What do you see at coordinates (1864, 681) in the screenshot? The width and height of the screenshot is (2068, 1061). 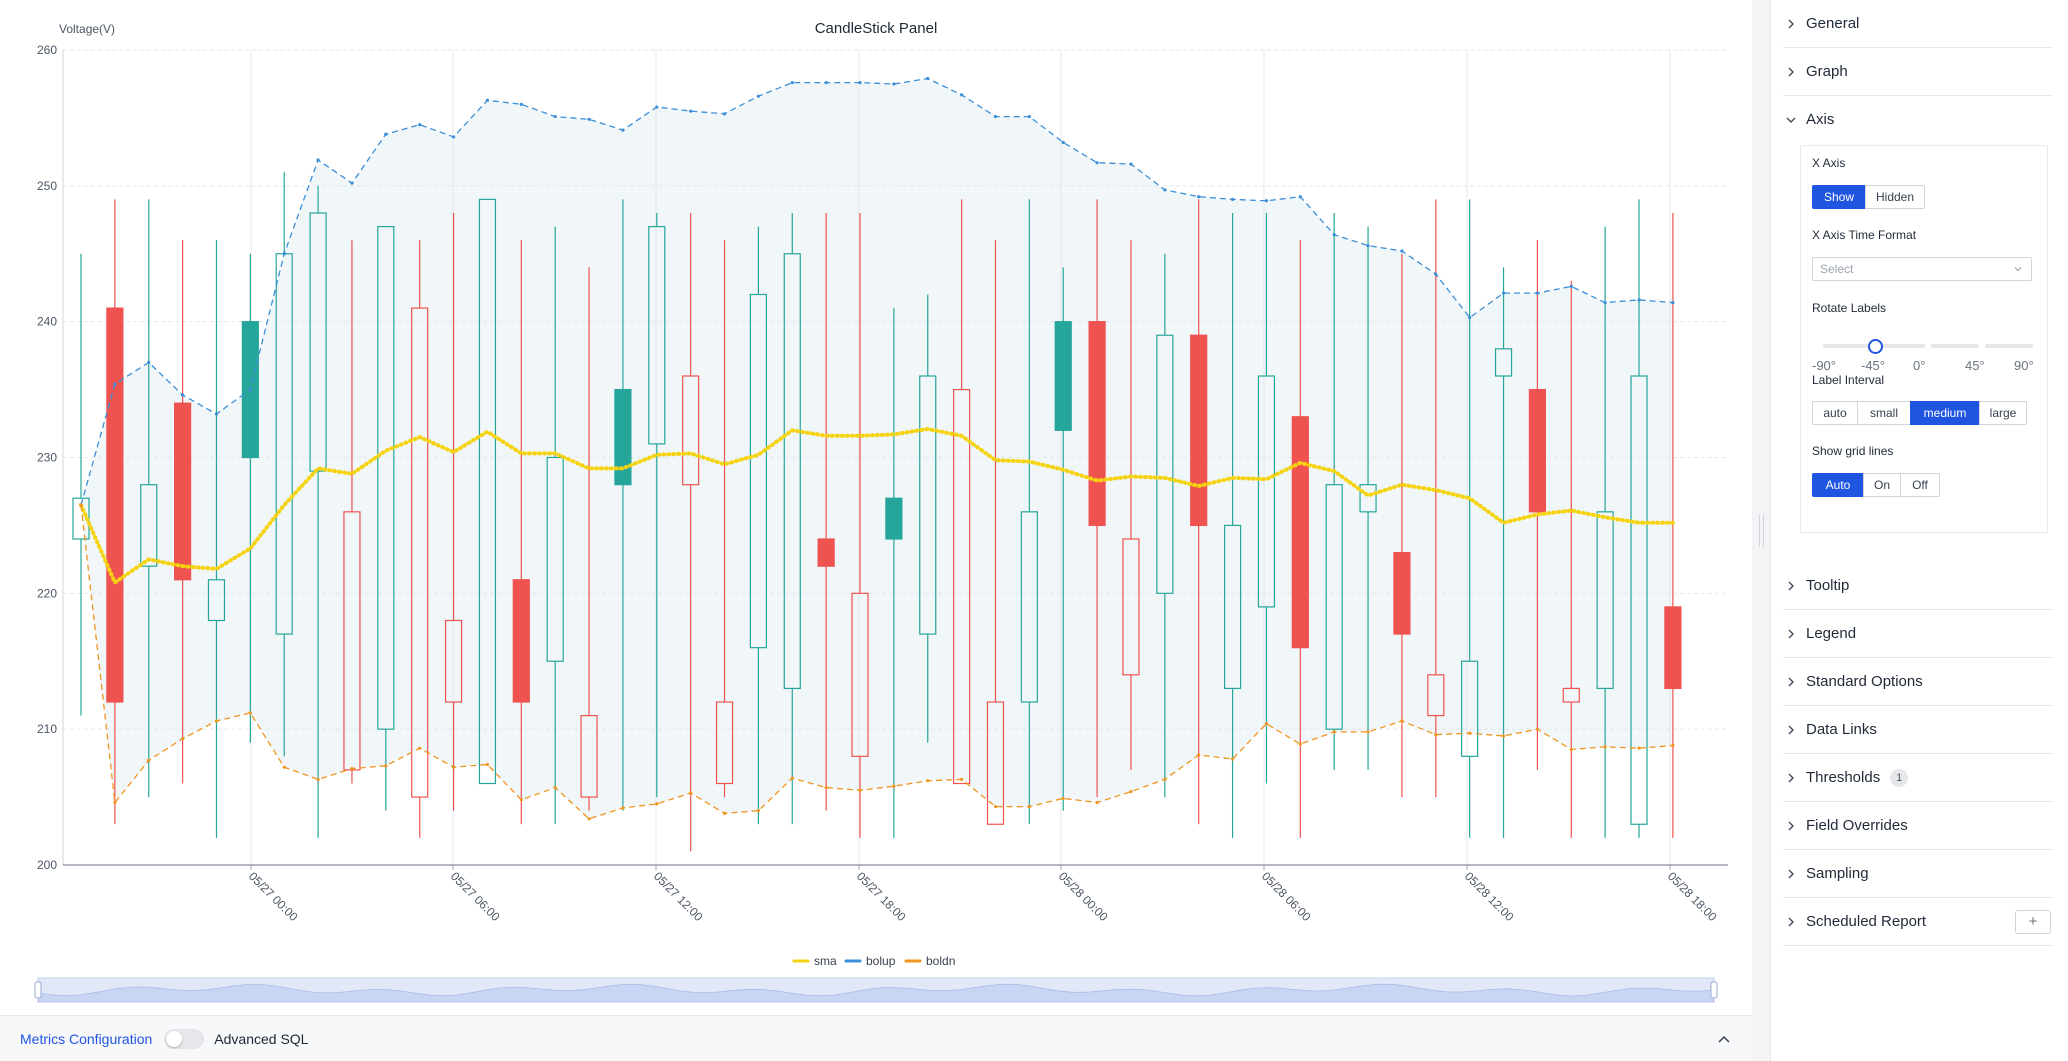 I see `section-label: Standard Options` at bounding box center [1864, 681].